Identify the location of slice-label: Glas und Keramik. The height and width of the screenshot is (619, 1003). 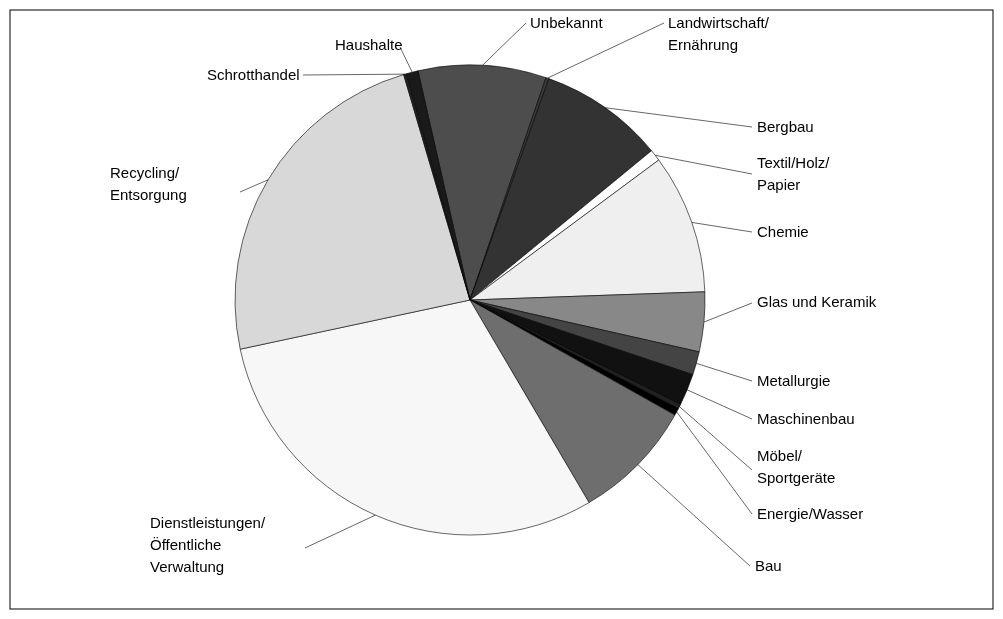
(817, 301).